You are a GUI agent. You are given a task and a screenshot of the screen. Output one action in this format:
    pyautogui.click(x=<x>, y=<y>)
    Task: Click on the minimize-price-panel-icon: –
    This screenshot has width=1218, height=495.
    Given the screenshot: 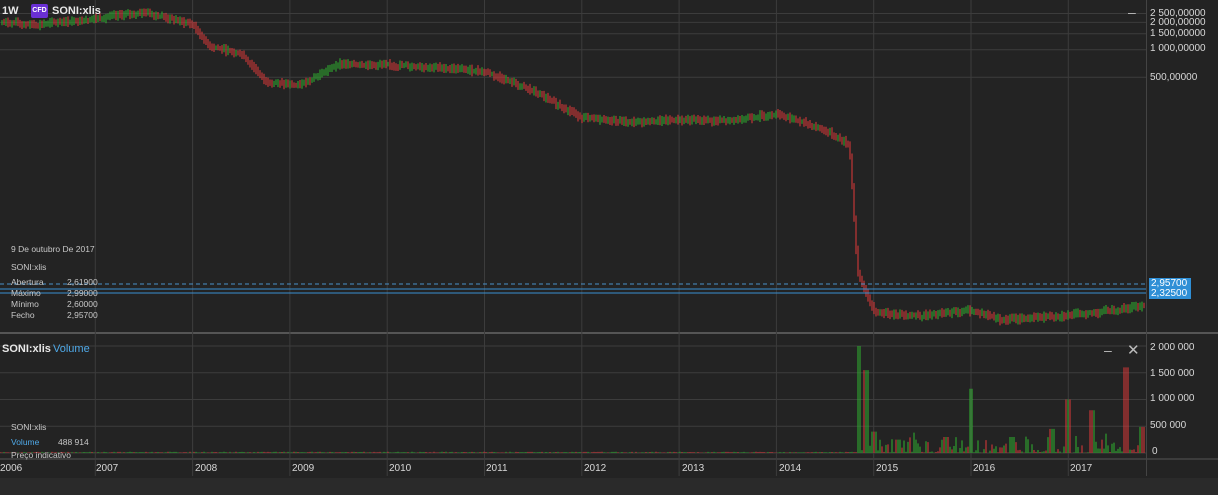 What is the action you would take?
    pyautogui.click(x=1132, y=12)
    